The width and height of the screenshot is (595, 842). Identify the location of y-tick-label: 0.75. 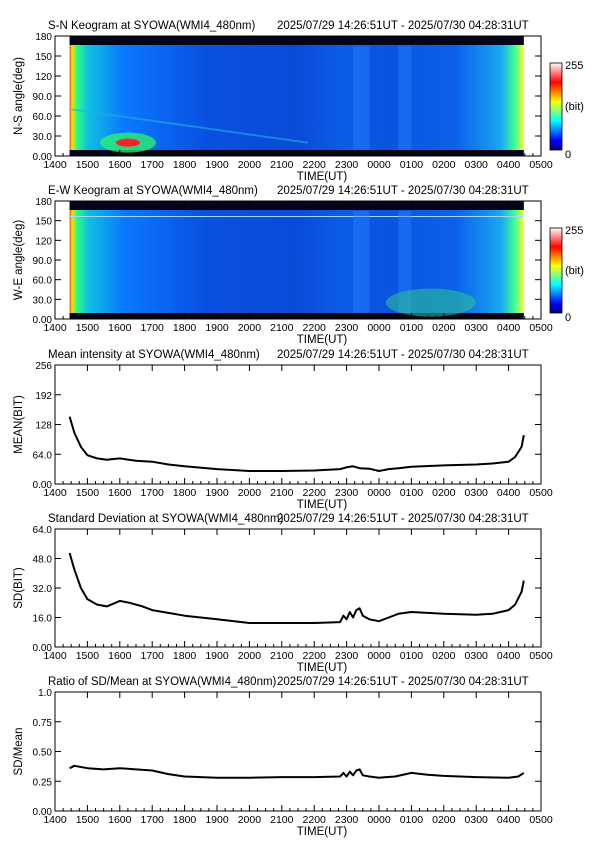
(43, 723).